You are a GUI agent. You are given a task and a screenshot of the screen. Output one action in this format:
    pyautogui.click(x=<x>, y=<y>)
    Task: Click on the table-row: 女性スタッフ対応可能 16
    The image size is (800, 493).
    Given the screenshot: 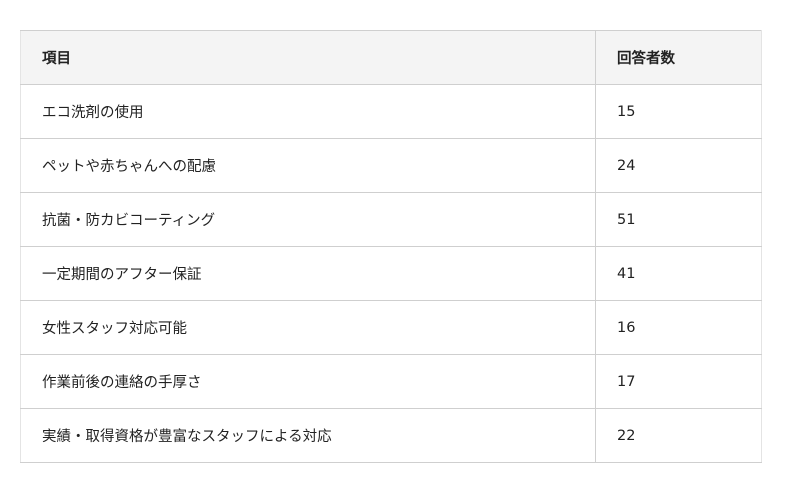 What is the action you would take?
    pyautogui.click(x=391, y=327)
    